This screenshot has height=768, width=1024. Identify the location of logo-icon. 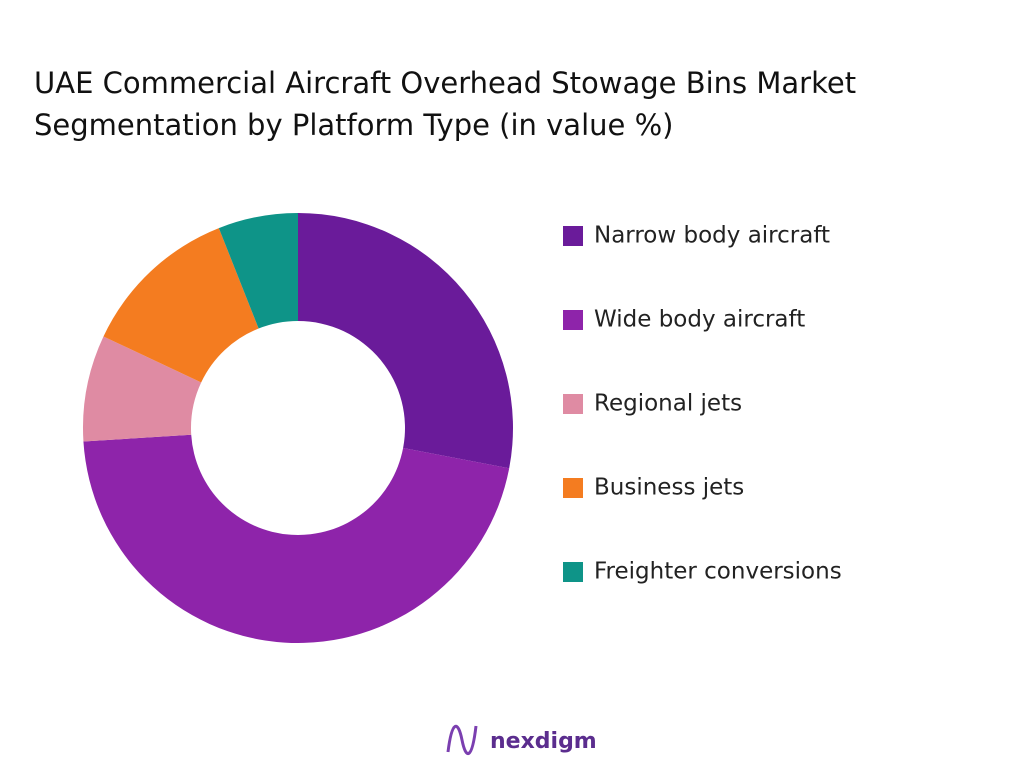
(462, 740).